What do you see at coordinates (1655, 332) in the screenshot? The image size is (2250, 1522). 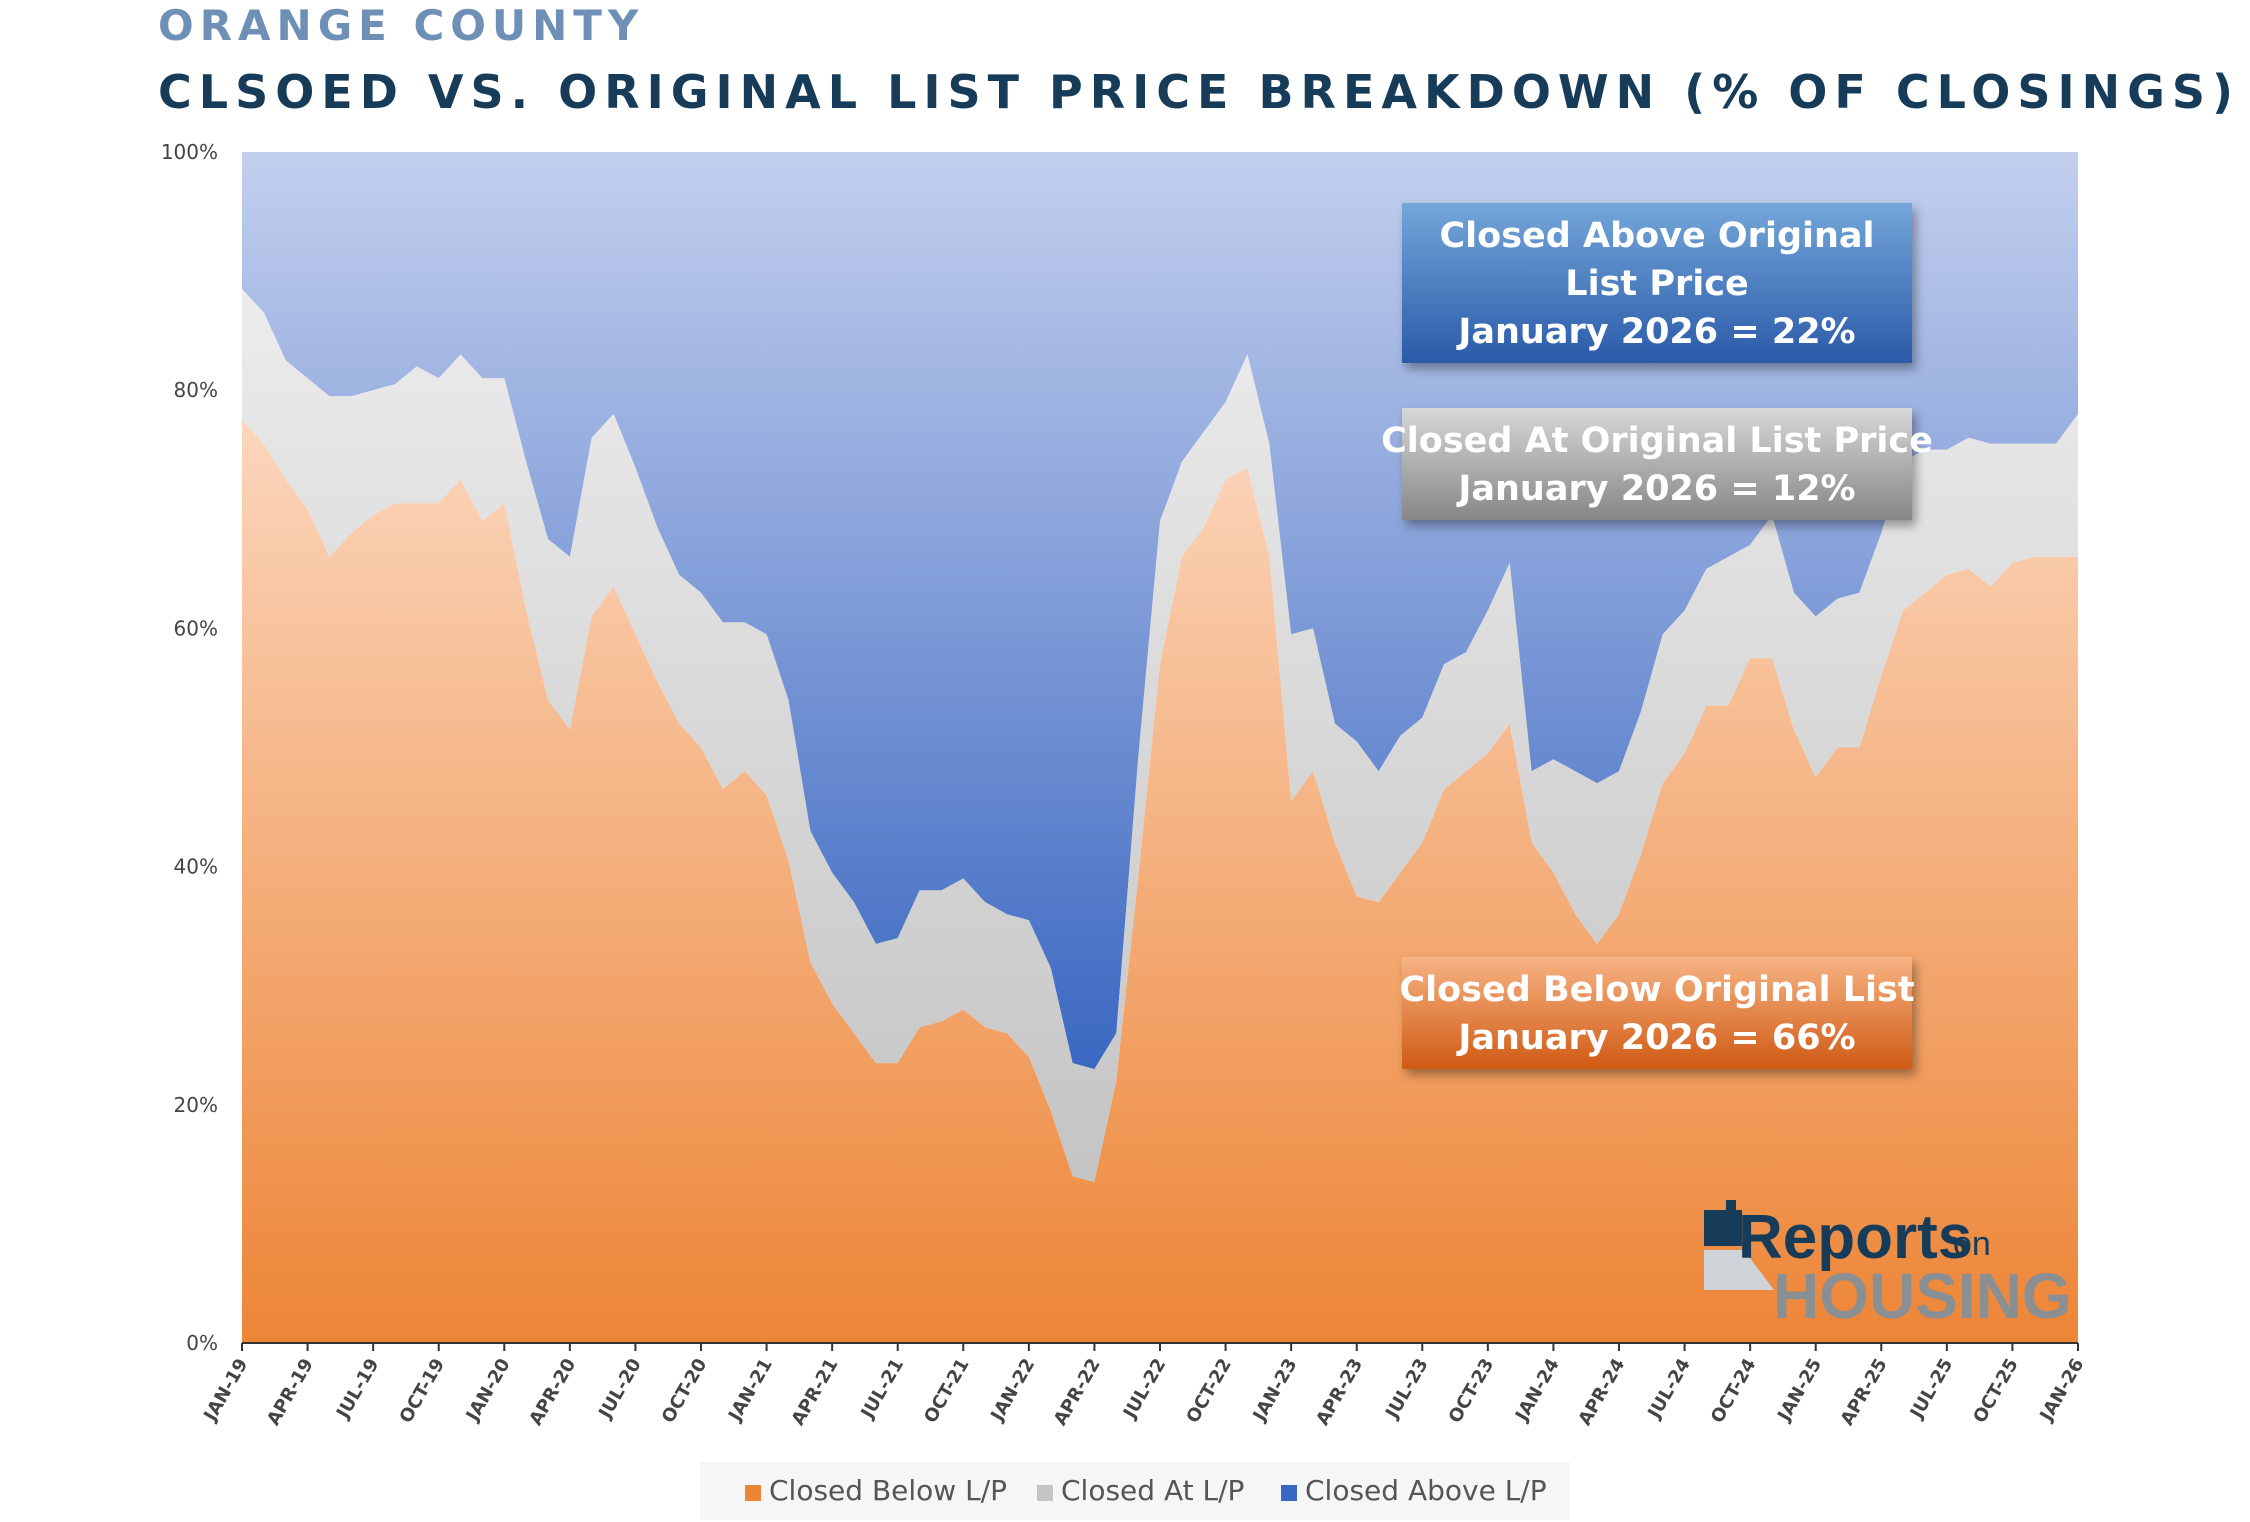 I see `annotation-above-line-3: January 2026 = 22%` at bounding box center [1655, 332].